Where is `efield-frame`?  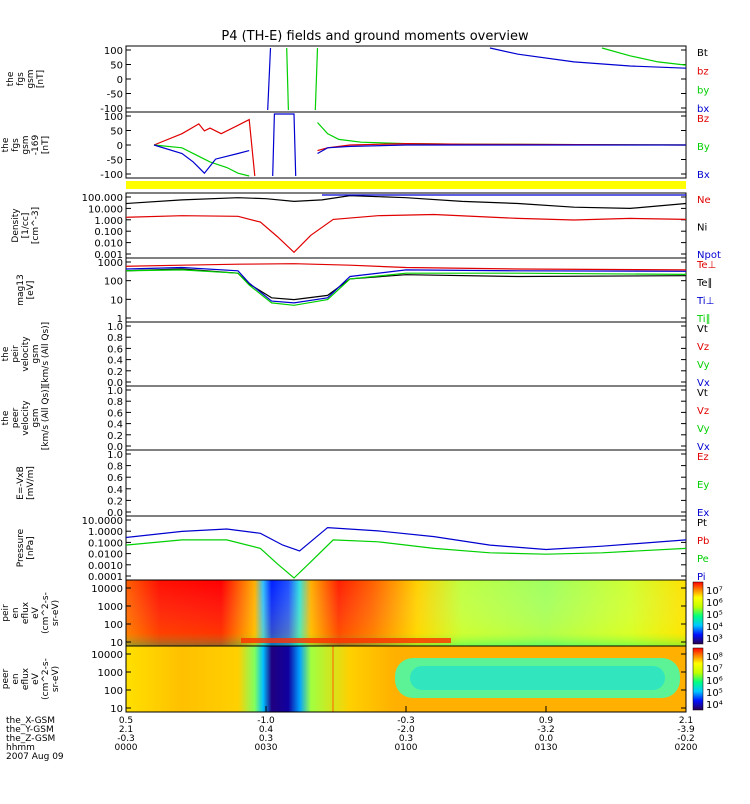 efield-frame is located at coordinates (406, 483).